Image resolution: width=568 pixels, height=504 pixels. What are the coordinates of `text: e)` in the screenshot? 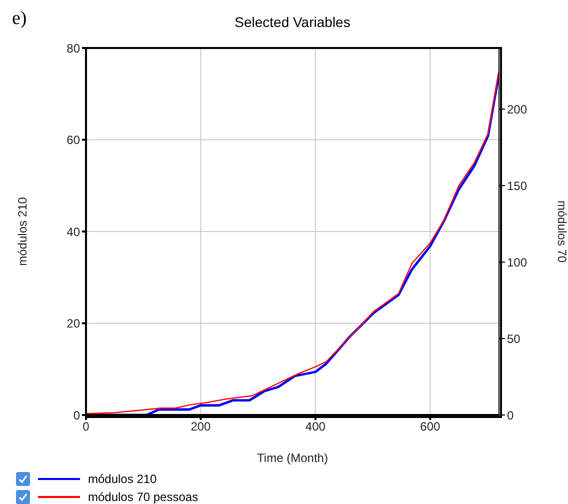 It's located at (19, 19).